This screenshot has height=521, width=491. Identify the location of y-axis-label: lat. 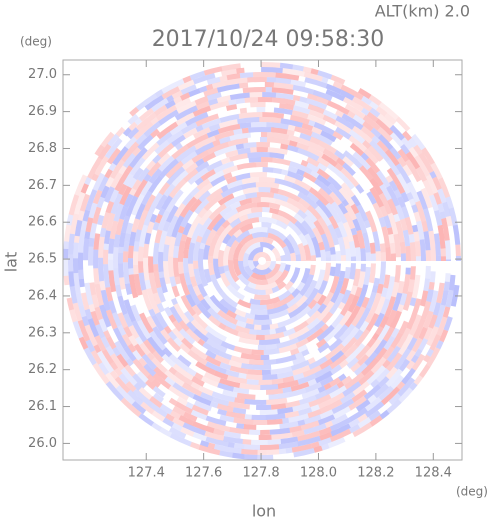
(11, 262).